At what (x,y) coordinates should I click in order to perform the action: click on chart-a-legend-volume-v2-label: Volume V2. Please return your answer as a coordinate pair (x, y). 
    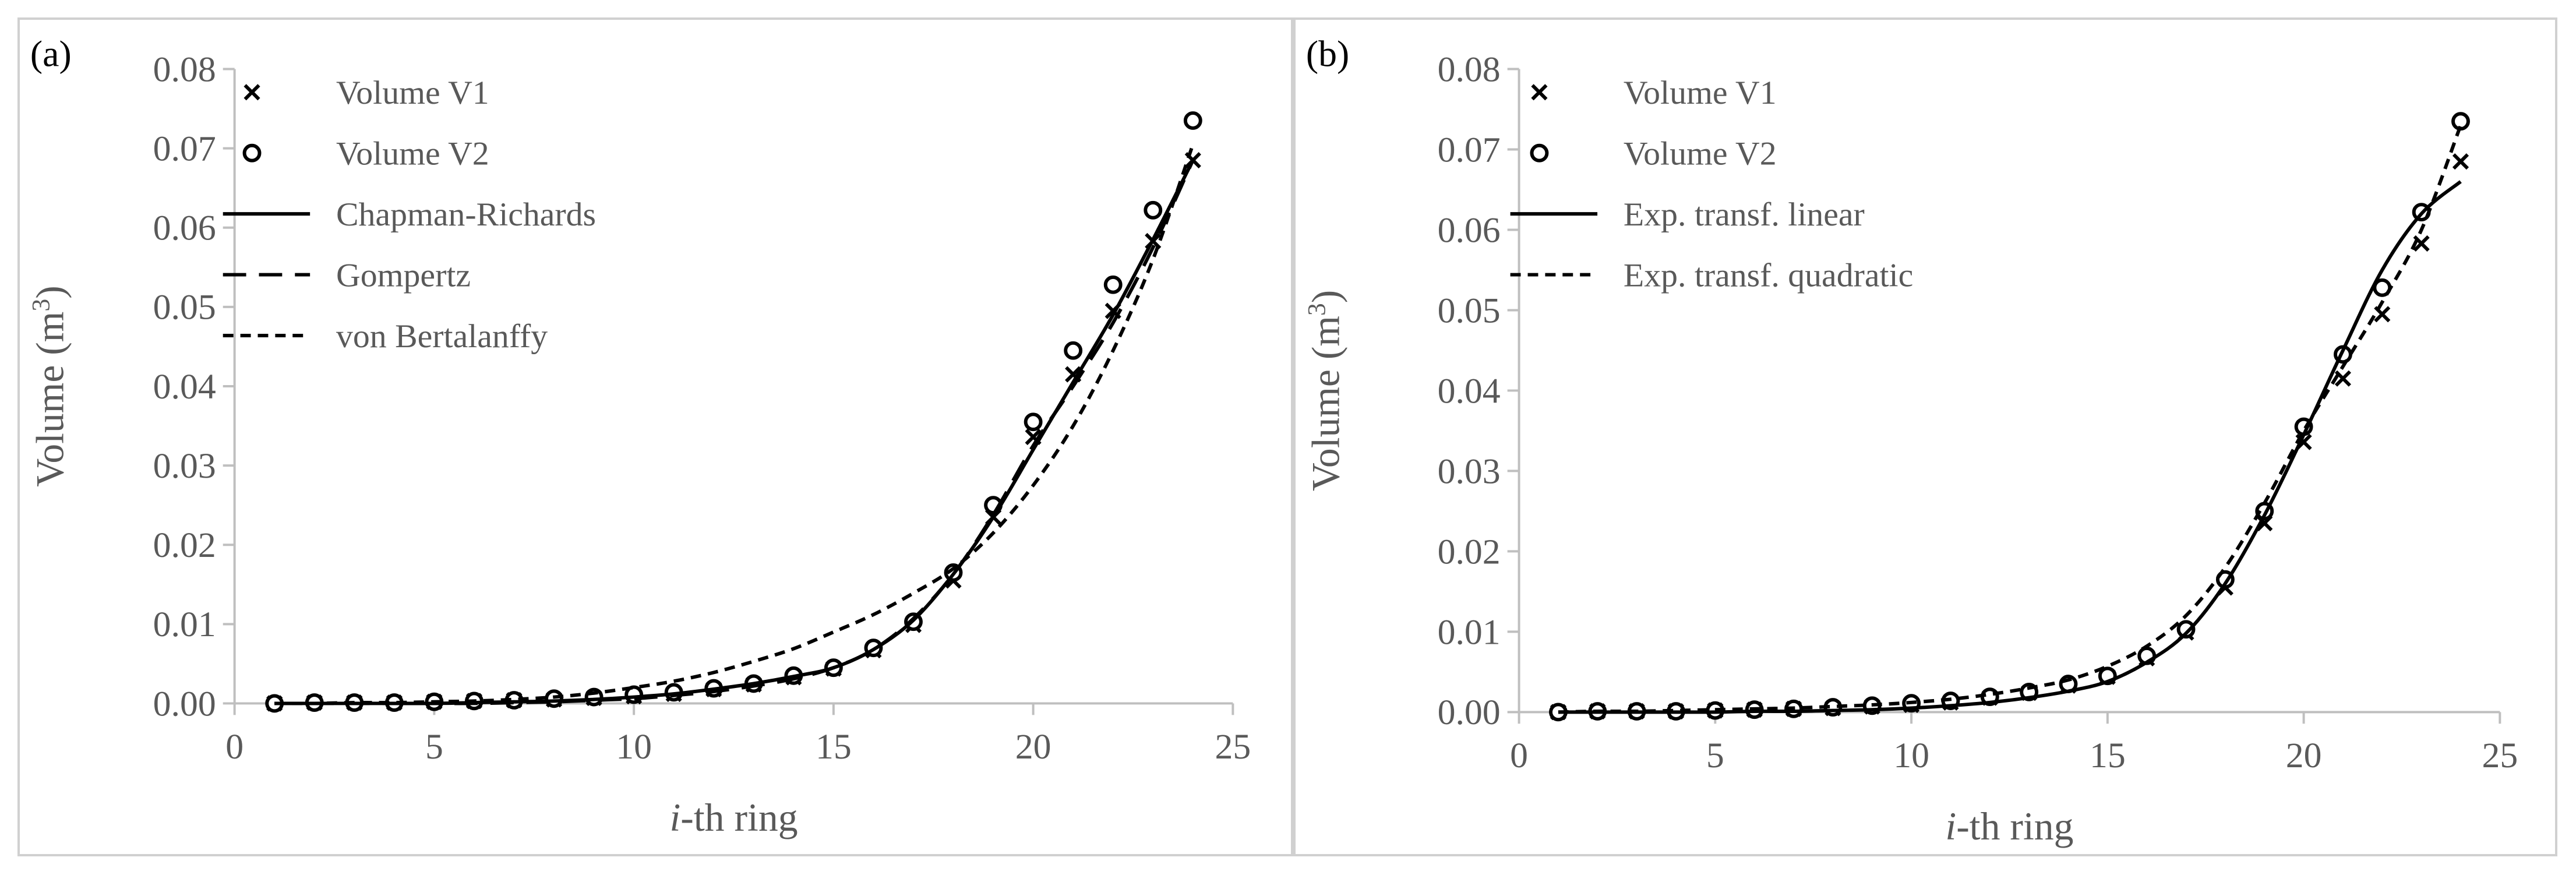
    Looking at the image, I should click on (412, 154).